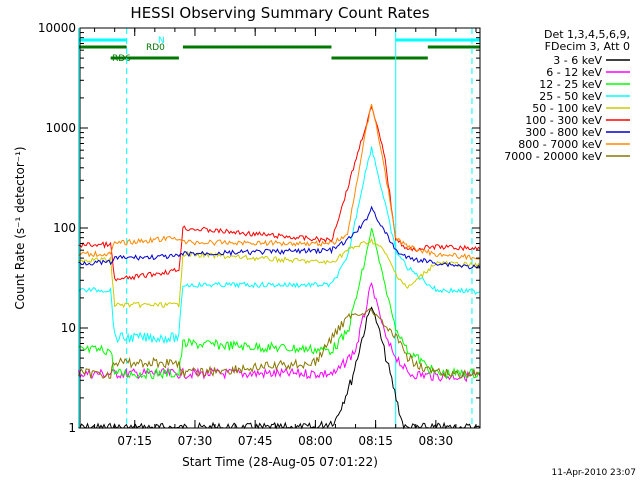 This screenshot has height=480, width=640. What do you see at coordinates (155, 48) in the screenshot?
I see `state-bar-label: RD0` at bounding box center [155, 48].